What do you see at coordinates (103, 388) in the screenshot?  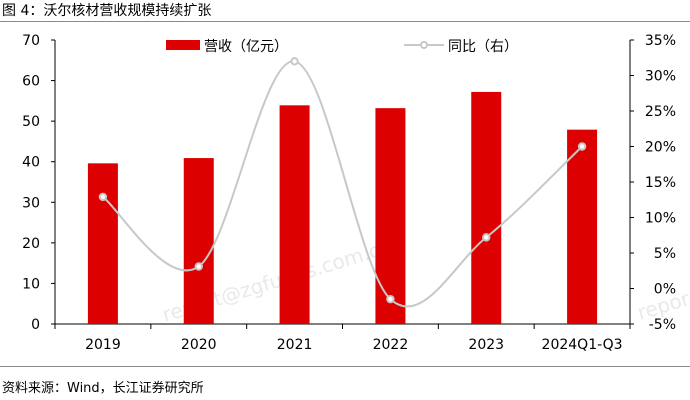 I see `source-note: 资料来源：Wind，长江证券研究所` at bounding box center [103, 388].